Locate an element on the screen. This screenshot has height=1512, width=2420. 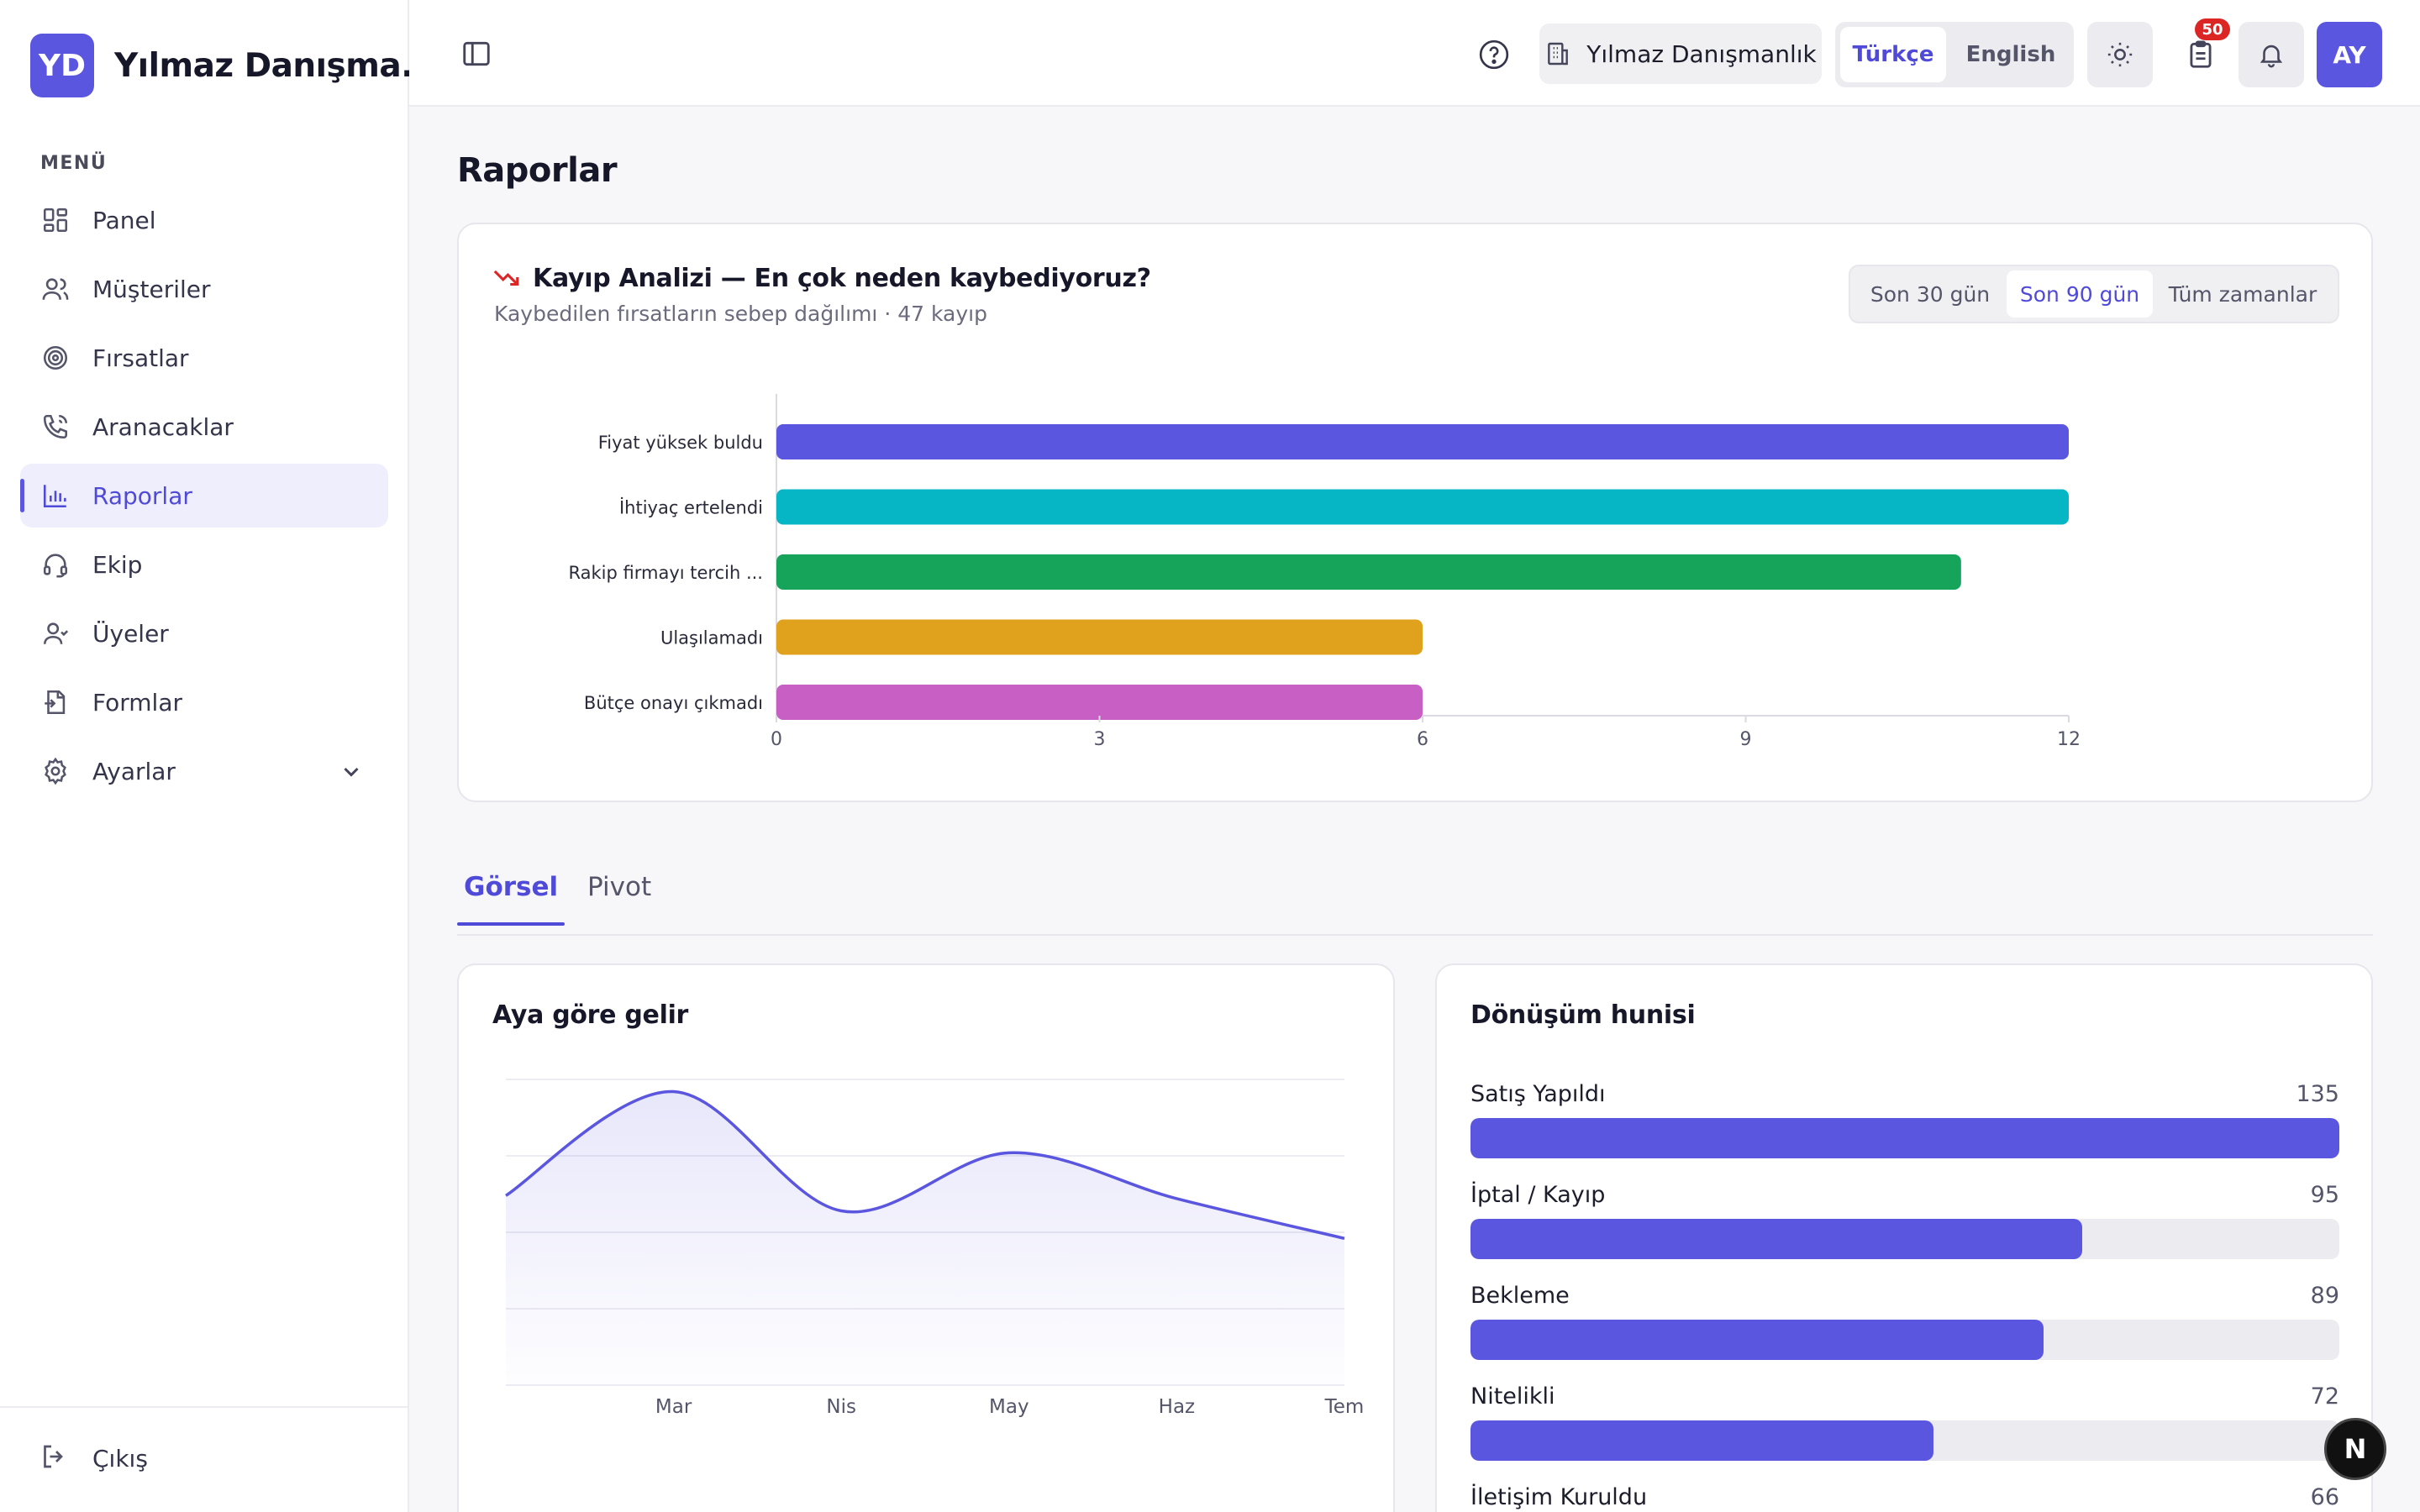
funnel-stage-count: 135 is located at coordinates (2317, 1094).